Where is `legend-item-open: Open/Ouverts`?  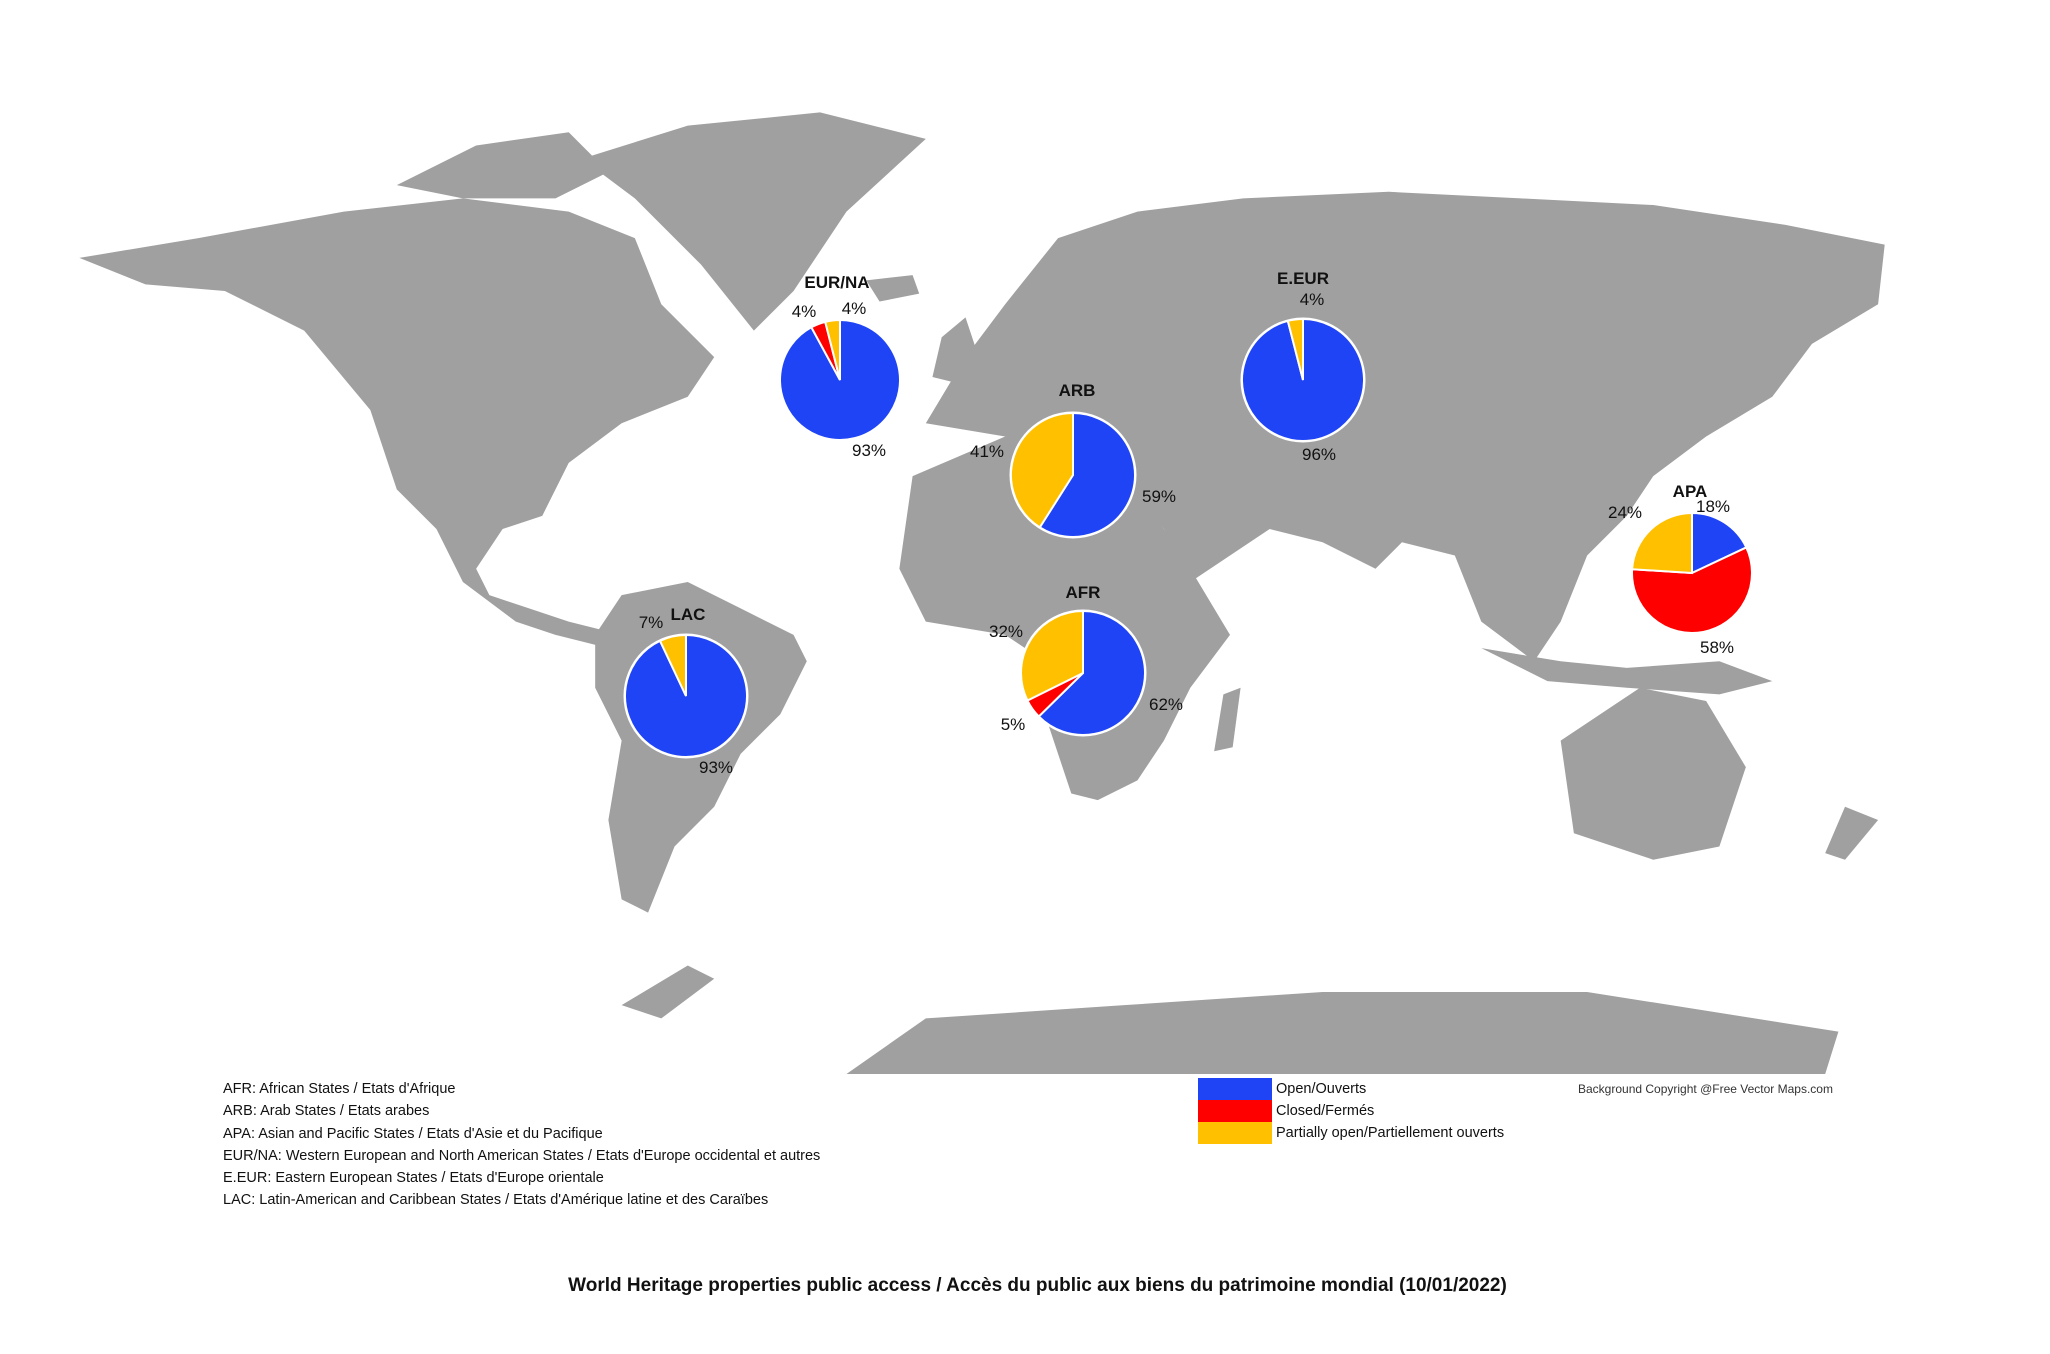 legend-item-open: Open/Ouverts is located at coordinates (1351, 1089).